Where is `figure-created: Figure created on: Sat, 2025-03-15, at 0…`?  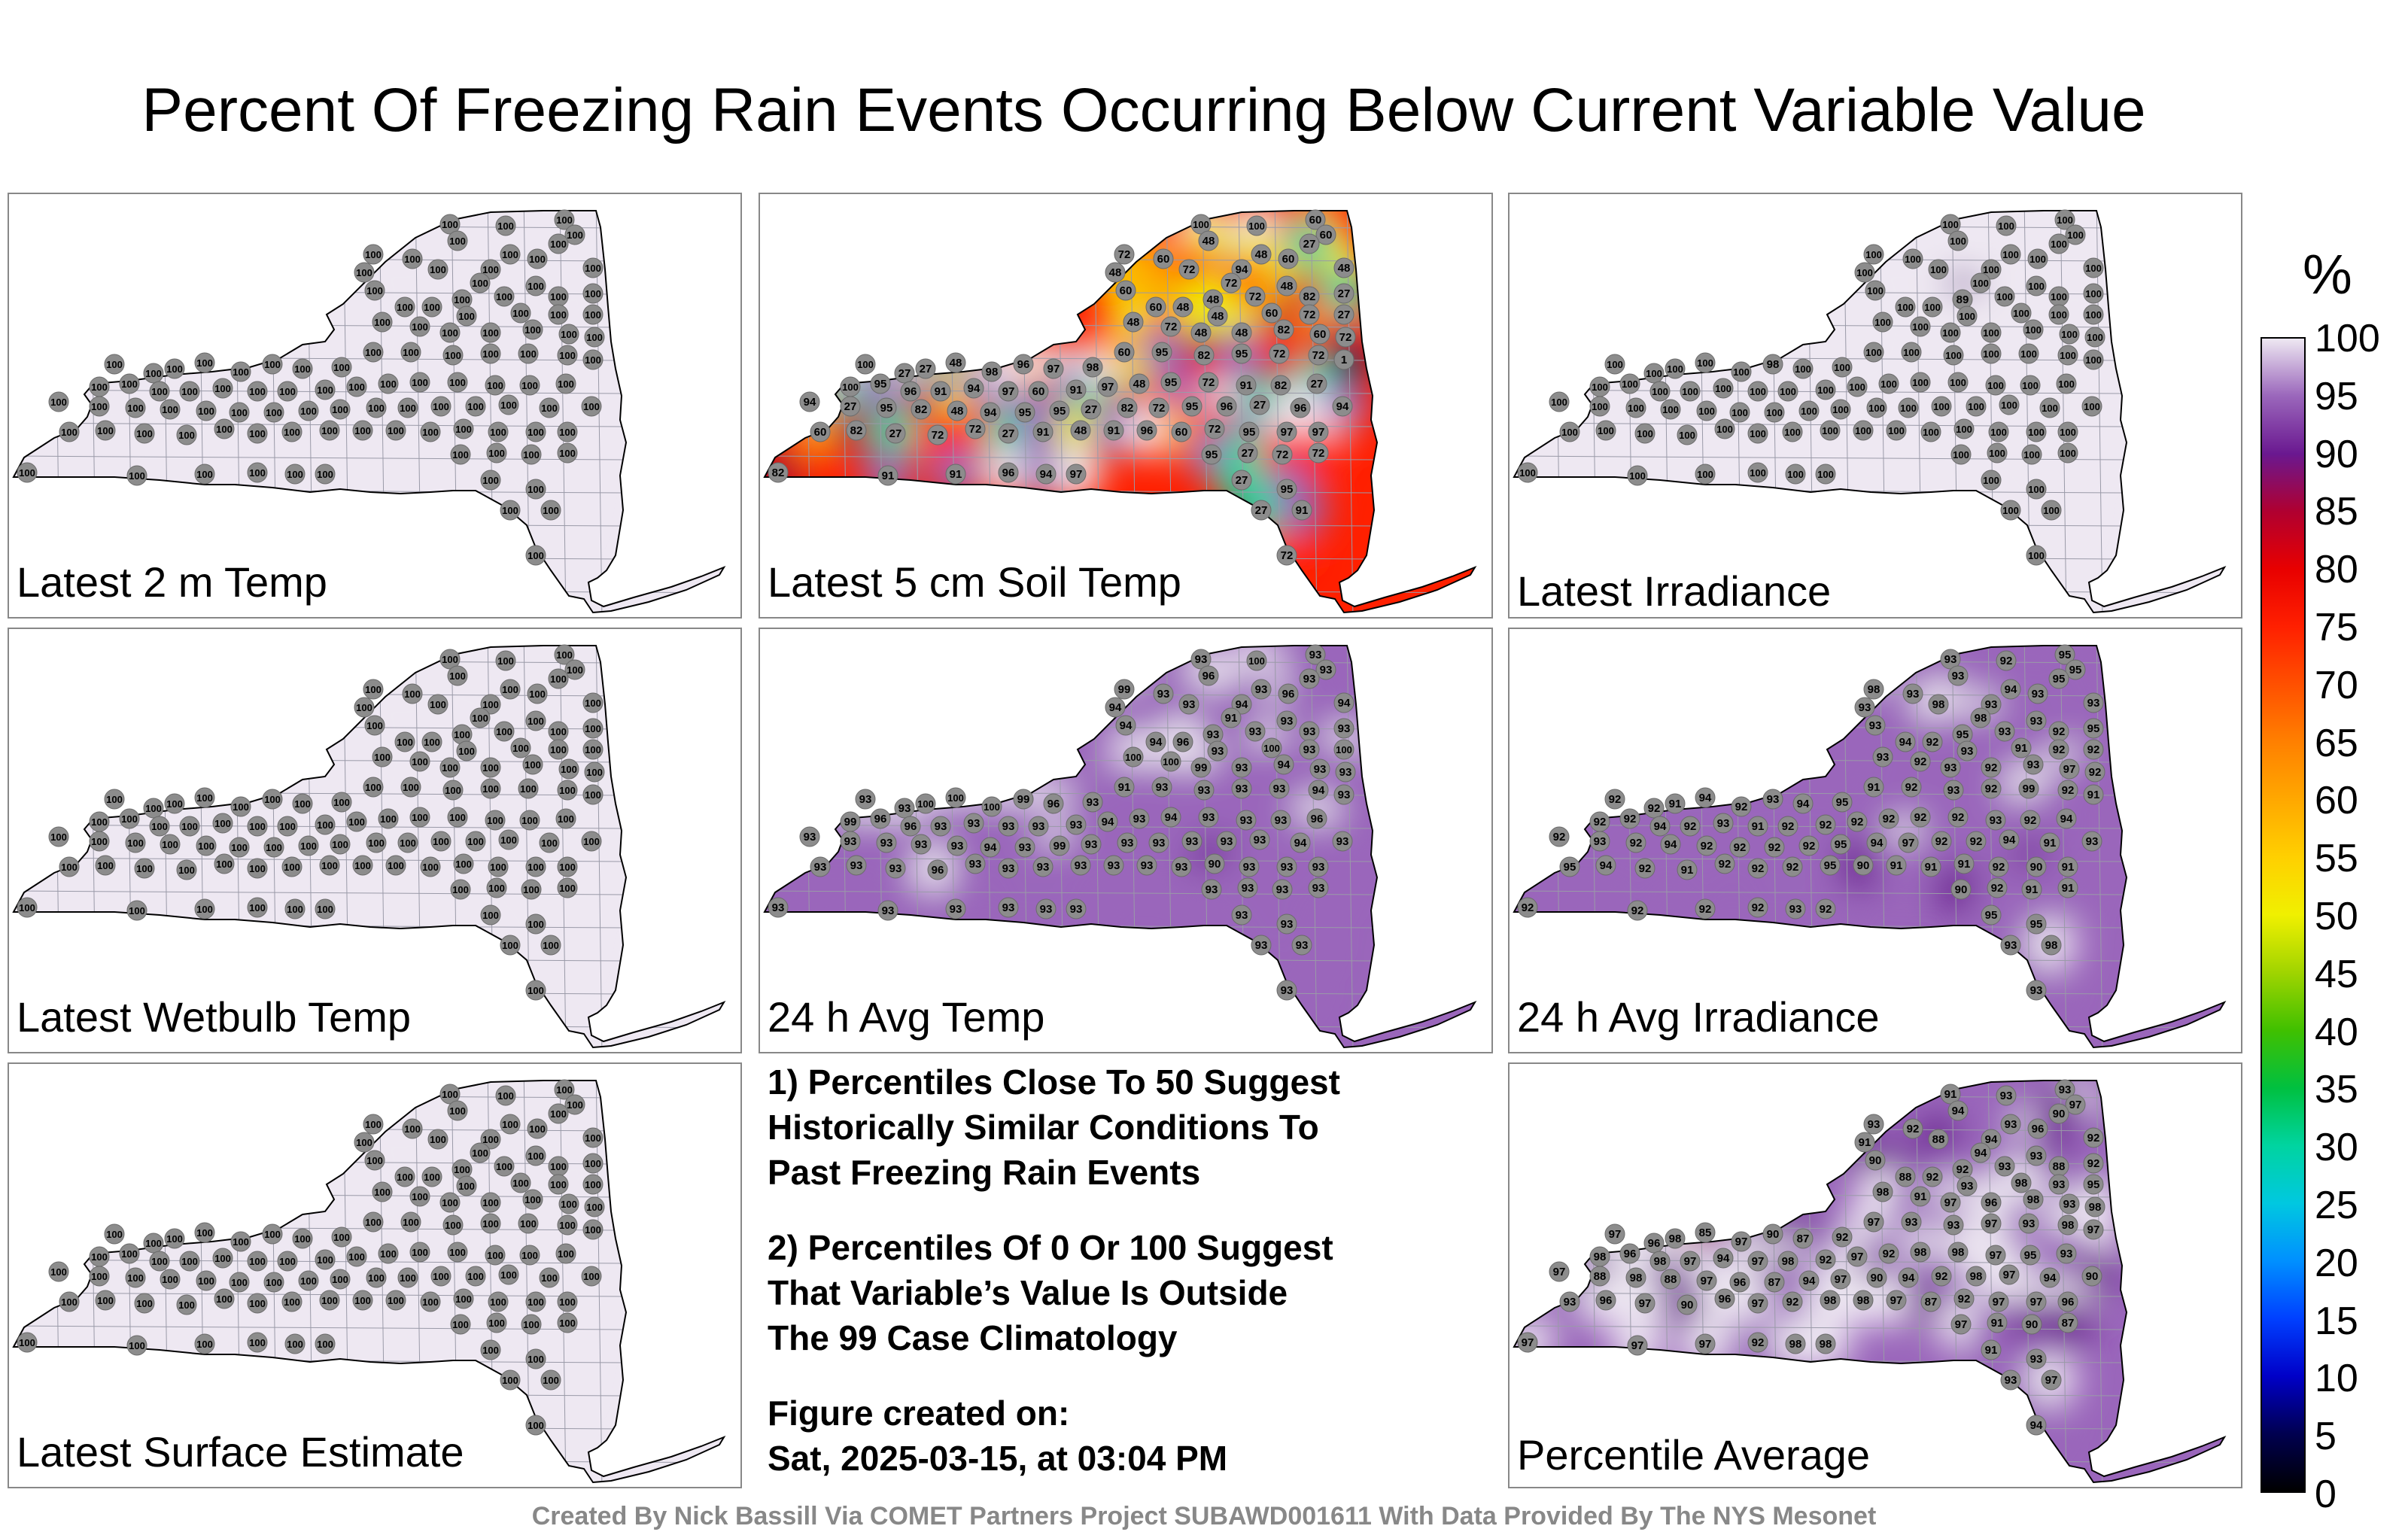
figure-created: Figure created on: Sat, 2025-03-15, at 0… is located at coordinates (998, 1436).